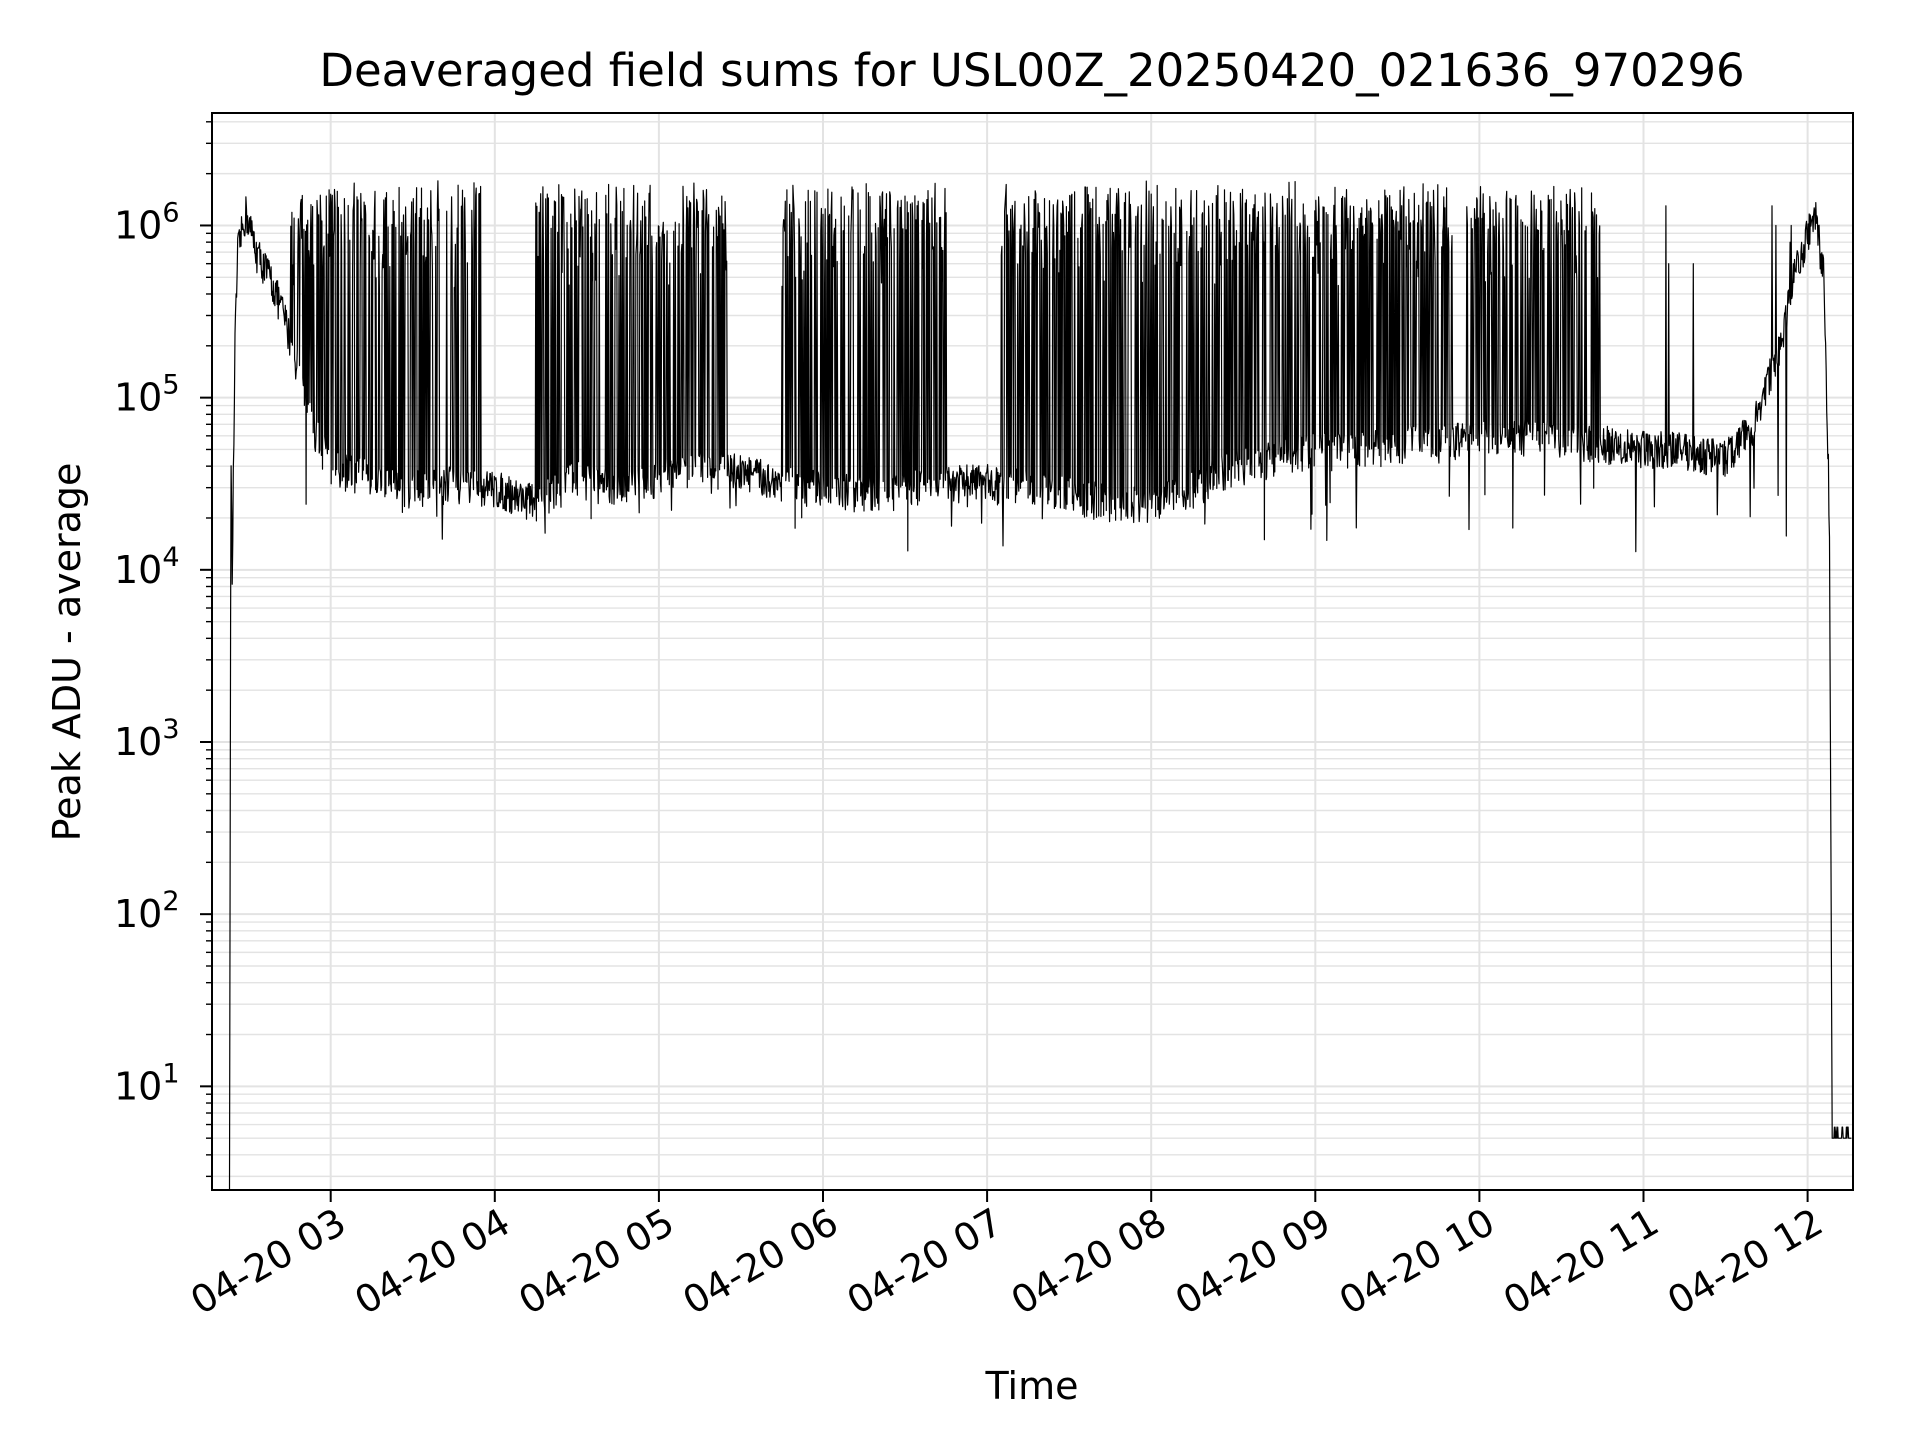  What do you see at coordinates (1089, 1262) in the screenshot?
I see `x-tick-label: 04-20 08` at bounding box center [1089, 1262].